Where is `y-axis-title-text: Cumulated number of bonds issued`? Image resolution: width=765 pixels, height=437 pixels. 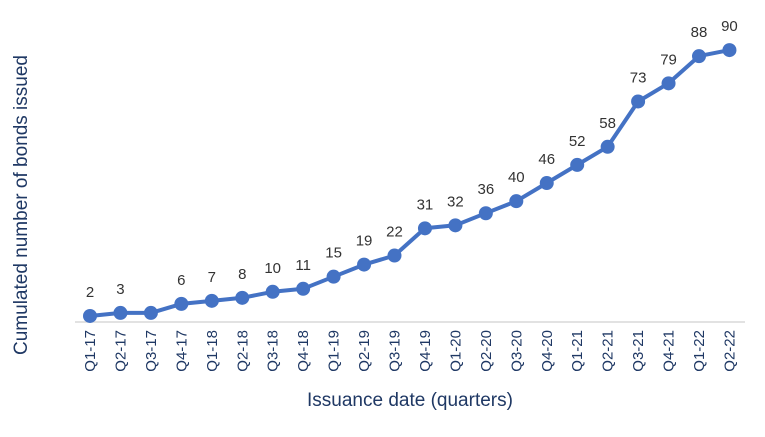
y-axis-title-text: Cumulated number of bonds issued is located at coordinates (21, 205).